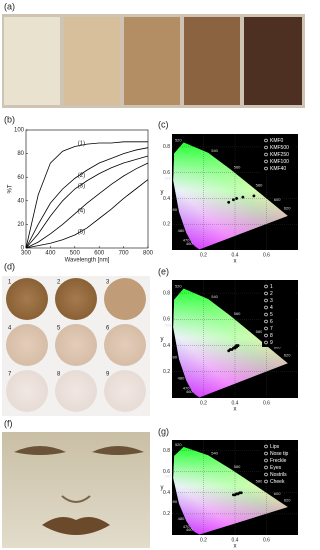 This screenshot has width=320, height=550. I want to click on panel-label: (a), so click(9, 6).